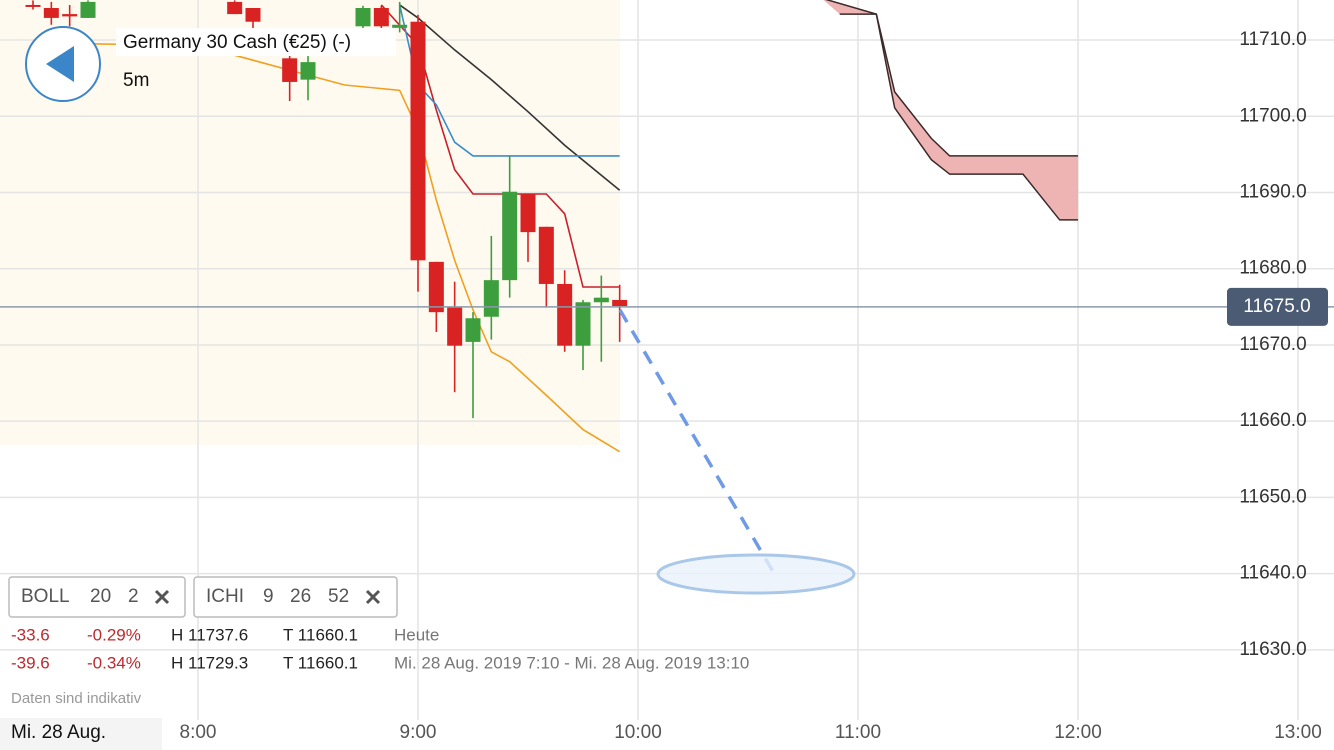  What do you see at coordinates (1272, 191) in the screenshot?
I see `y-tick-label: 11690.0` at bounding box center [1272, 191].